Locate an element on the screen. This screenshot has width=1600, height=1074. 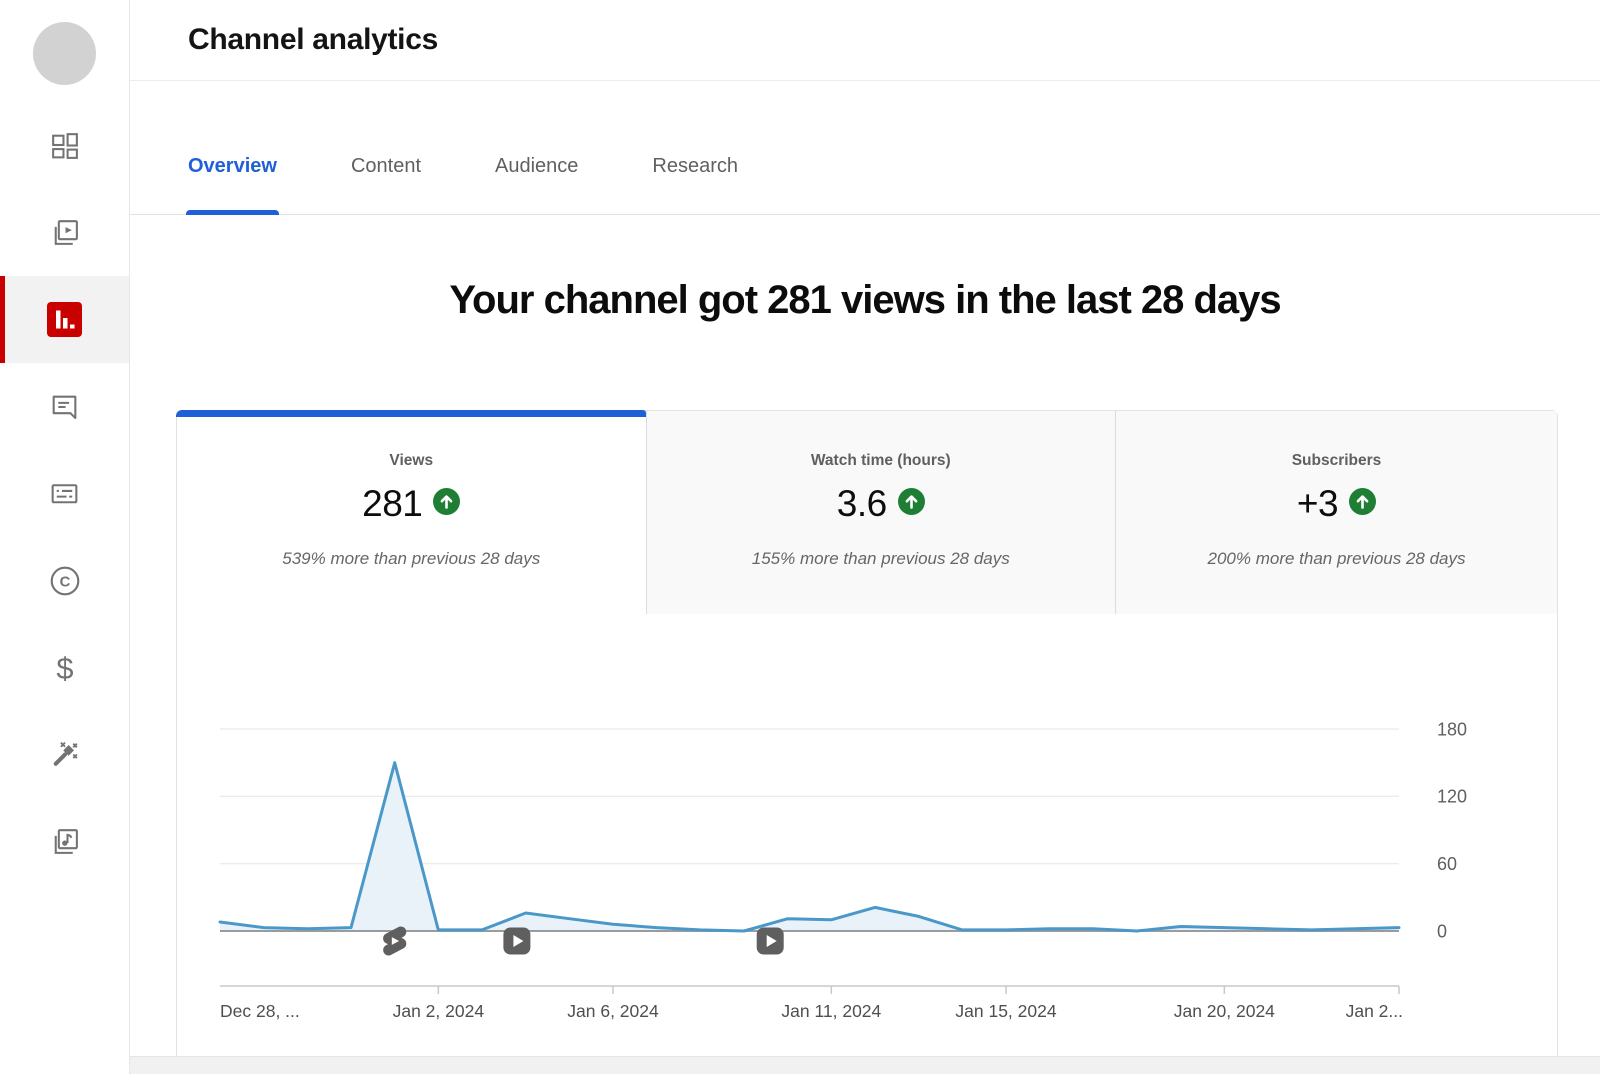
sidebar-item-comments is located at coordinates (64, 406).